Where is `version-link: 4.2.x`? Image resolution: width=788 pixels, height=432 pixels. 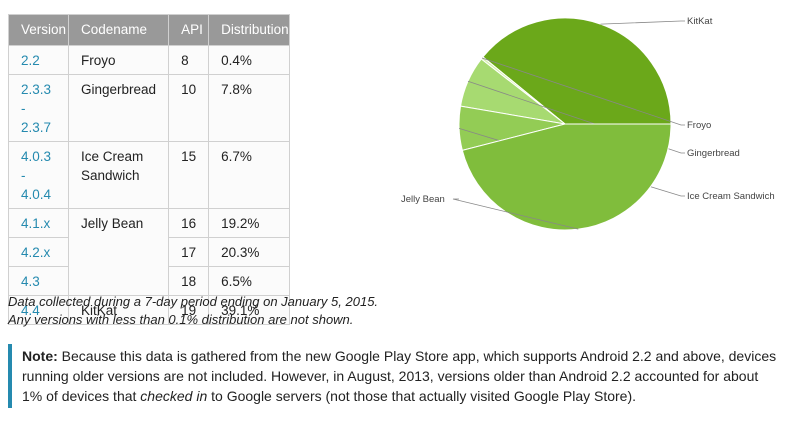 version-link: 4.2.x is located at coordinates (36, 252).